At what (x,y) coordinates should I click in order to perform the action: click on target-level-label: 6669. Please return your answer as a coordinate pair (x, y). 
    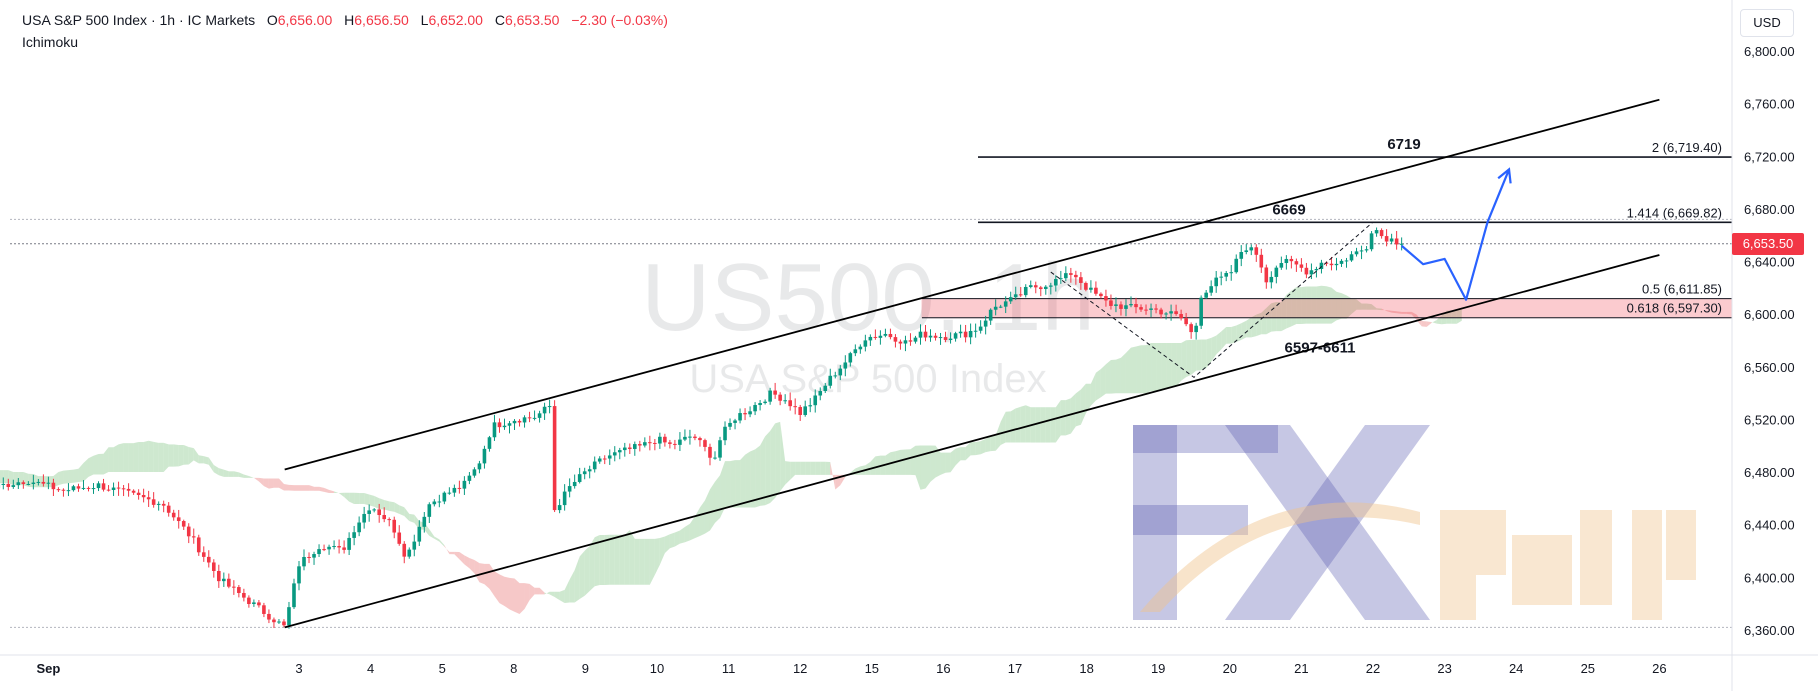
    Looking at the image, I should click on (1288, 209).